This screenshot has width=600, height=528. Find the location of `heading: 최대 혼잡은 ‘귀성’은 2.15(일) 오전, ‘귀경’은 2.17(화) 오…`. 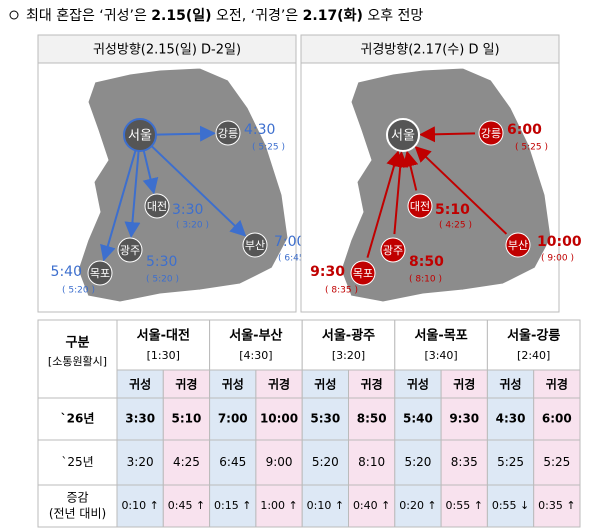

heading: 최대 혼잡은 ‘귀성’은 2.15(일) 오전, ‘귀경’은 2.17(화) 오… is located at coordinates (224, 16).